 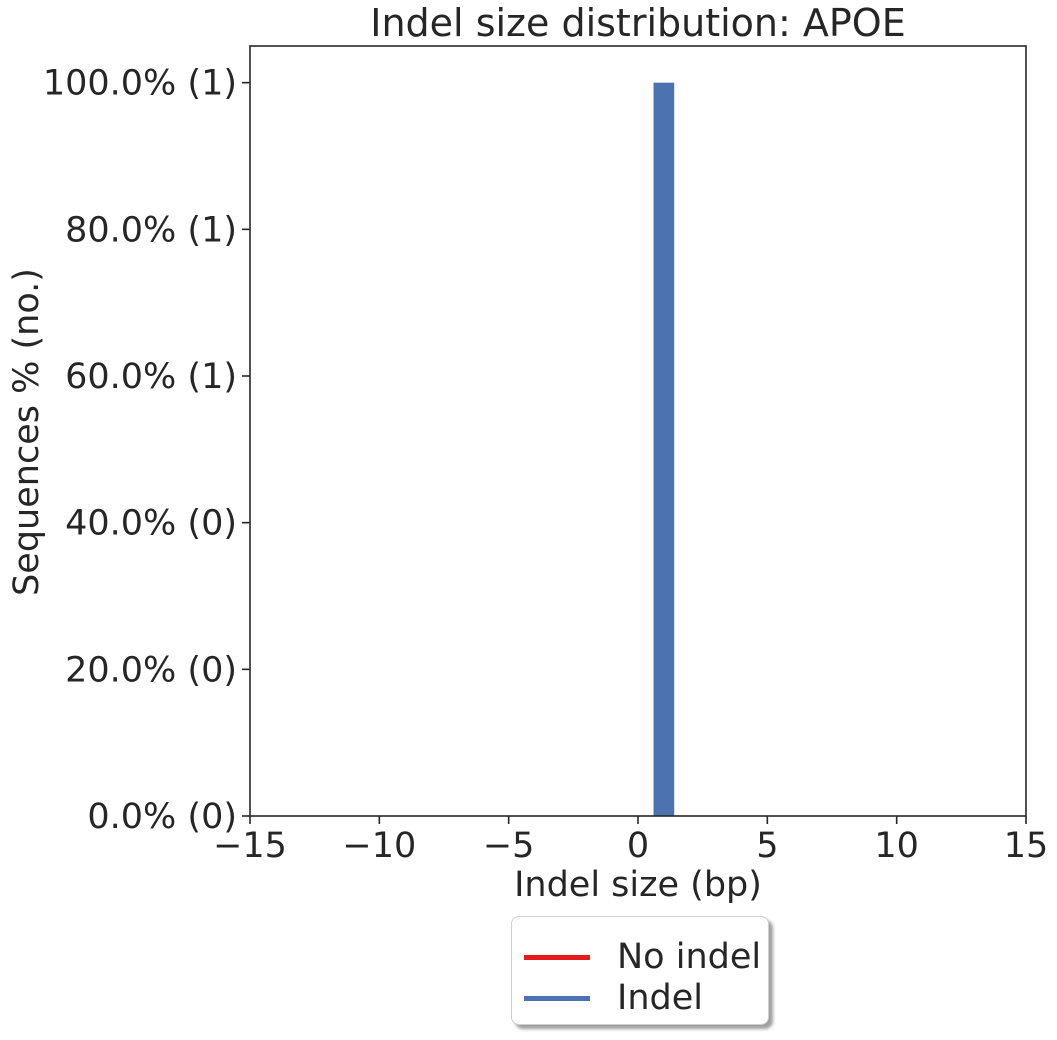 I want to click on x-axis: −15 −10 −5 0 5 10 15, so click(x=630, y=841).